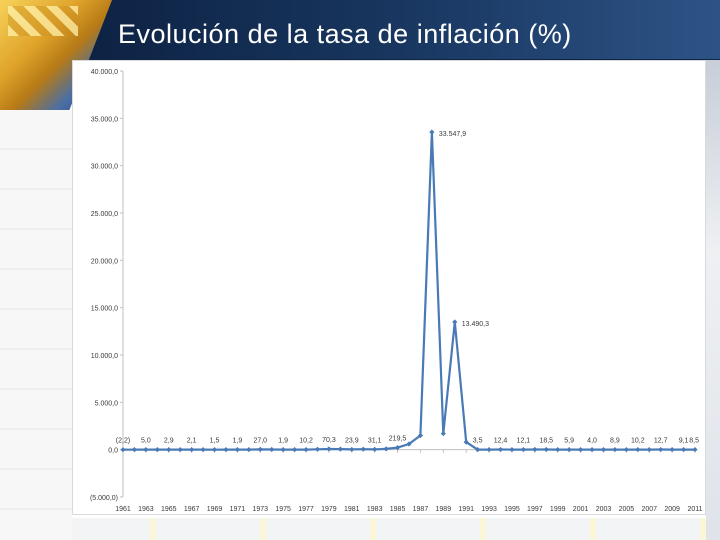 This screenshot has height=540, width=720. What do you see at coordinates (104, 498) in the screenshot?
I see `y-tick-label: (5.000,0)` at bounding box center [104, 498].